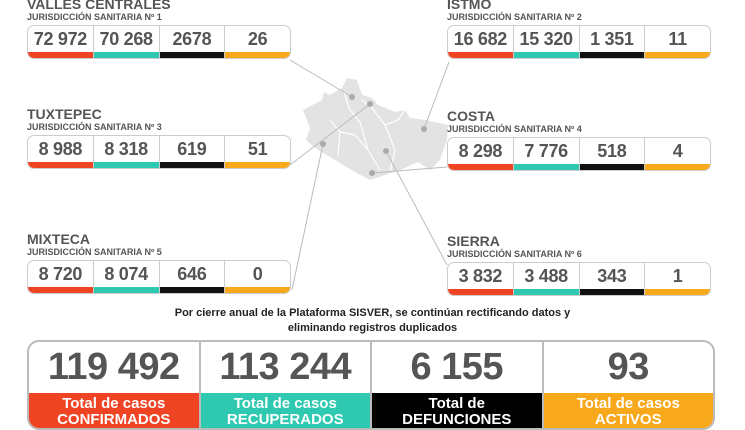 This screenshot has width=745, height=430. What do you see at coordinates (457, 419) in the screenshot?
I see `total-label-line-2: DEFUNCIONES` at bounding box center [457, 419].